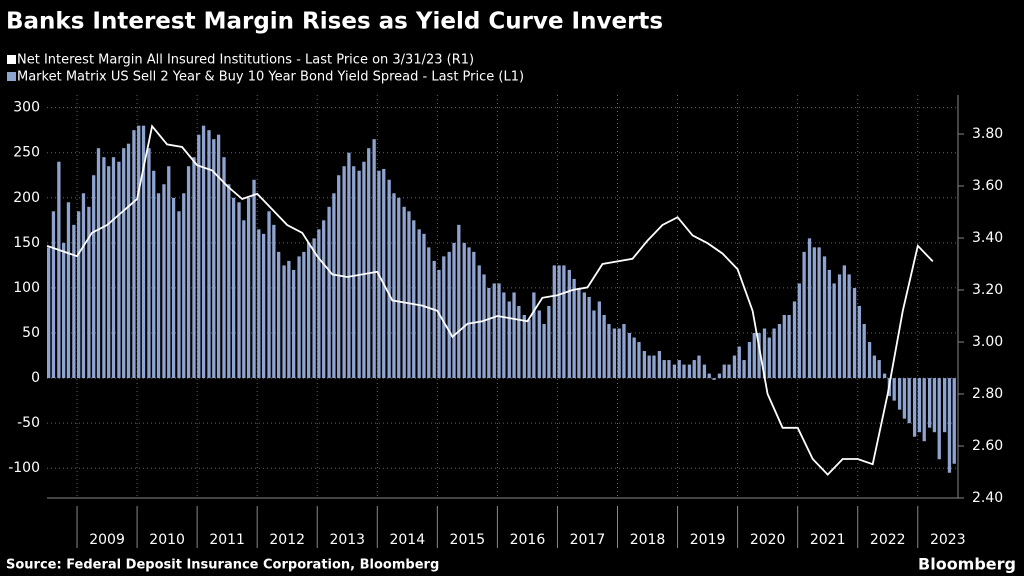 This screenshot has width=1024, height=576. What do you see at coordinates (987, 186) in the screenshot?
I see `y2-tick-label: 3.60` at bounding box center [987, 186].